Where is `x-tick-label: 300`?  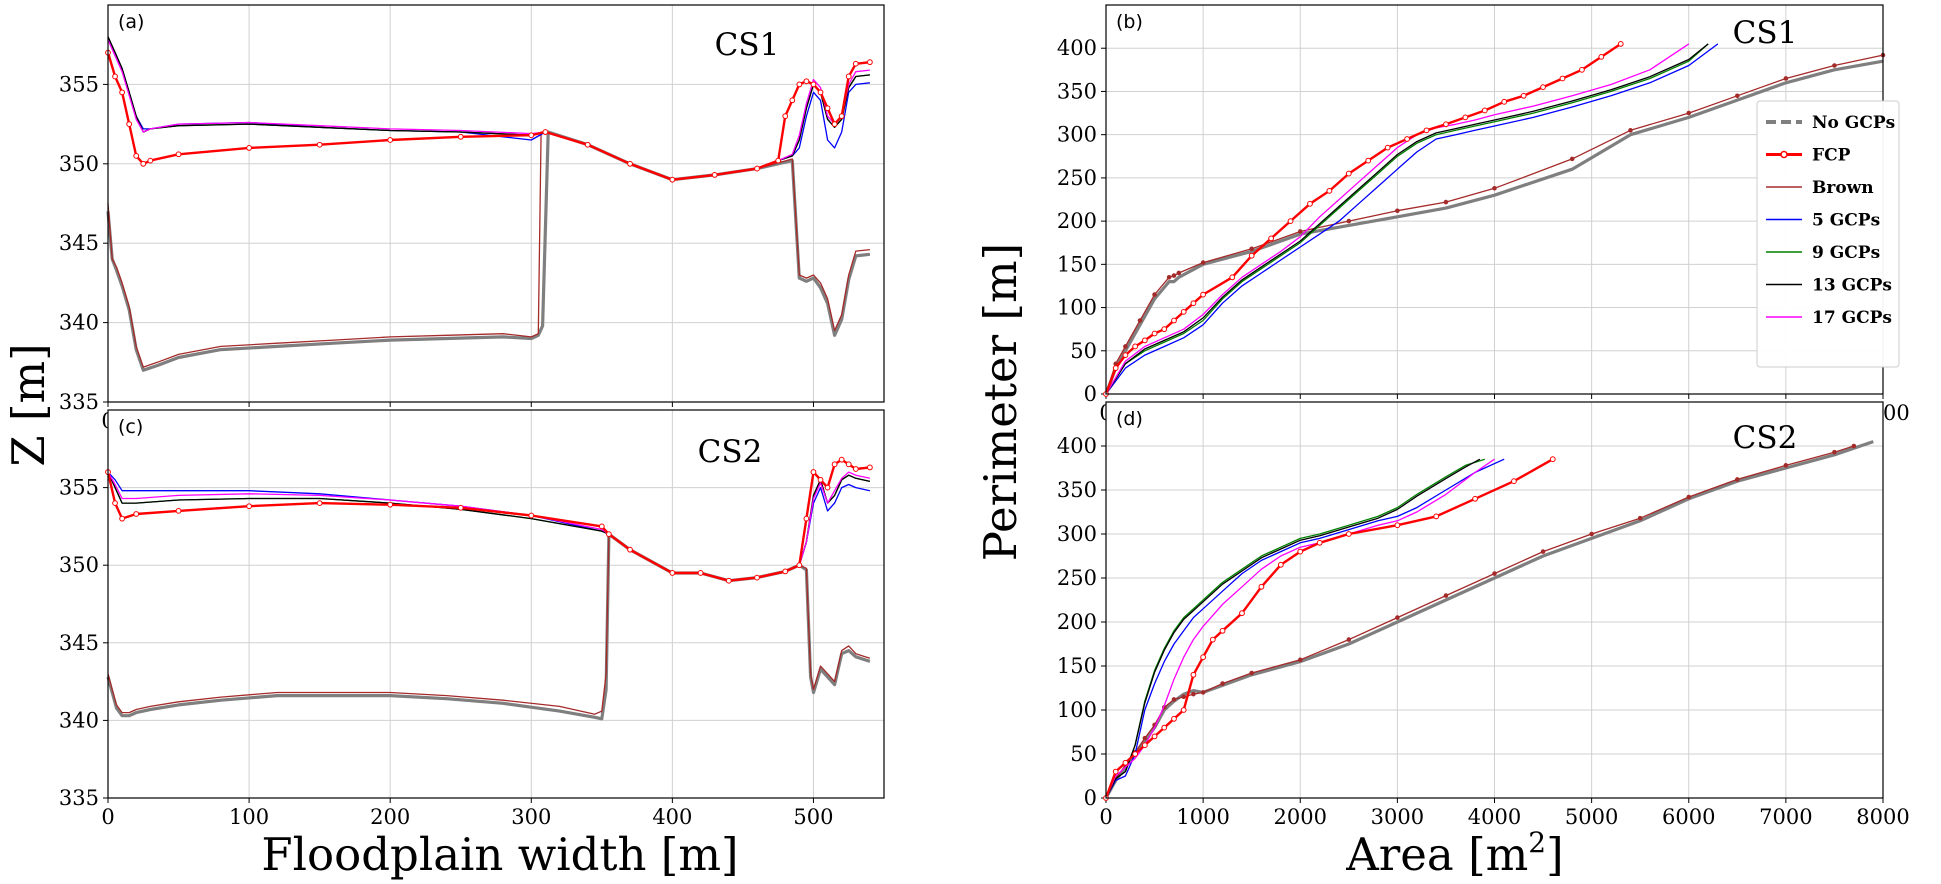 x-tick-label: 300 is located at coordinates (531, 817).